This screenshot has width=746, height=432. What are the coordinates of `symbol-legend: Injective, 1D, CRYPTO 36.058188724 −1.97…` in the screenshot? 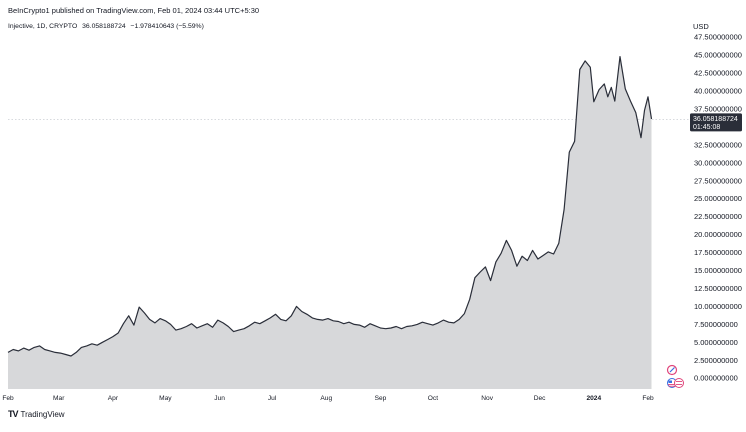 It's located at (107, 26).